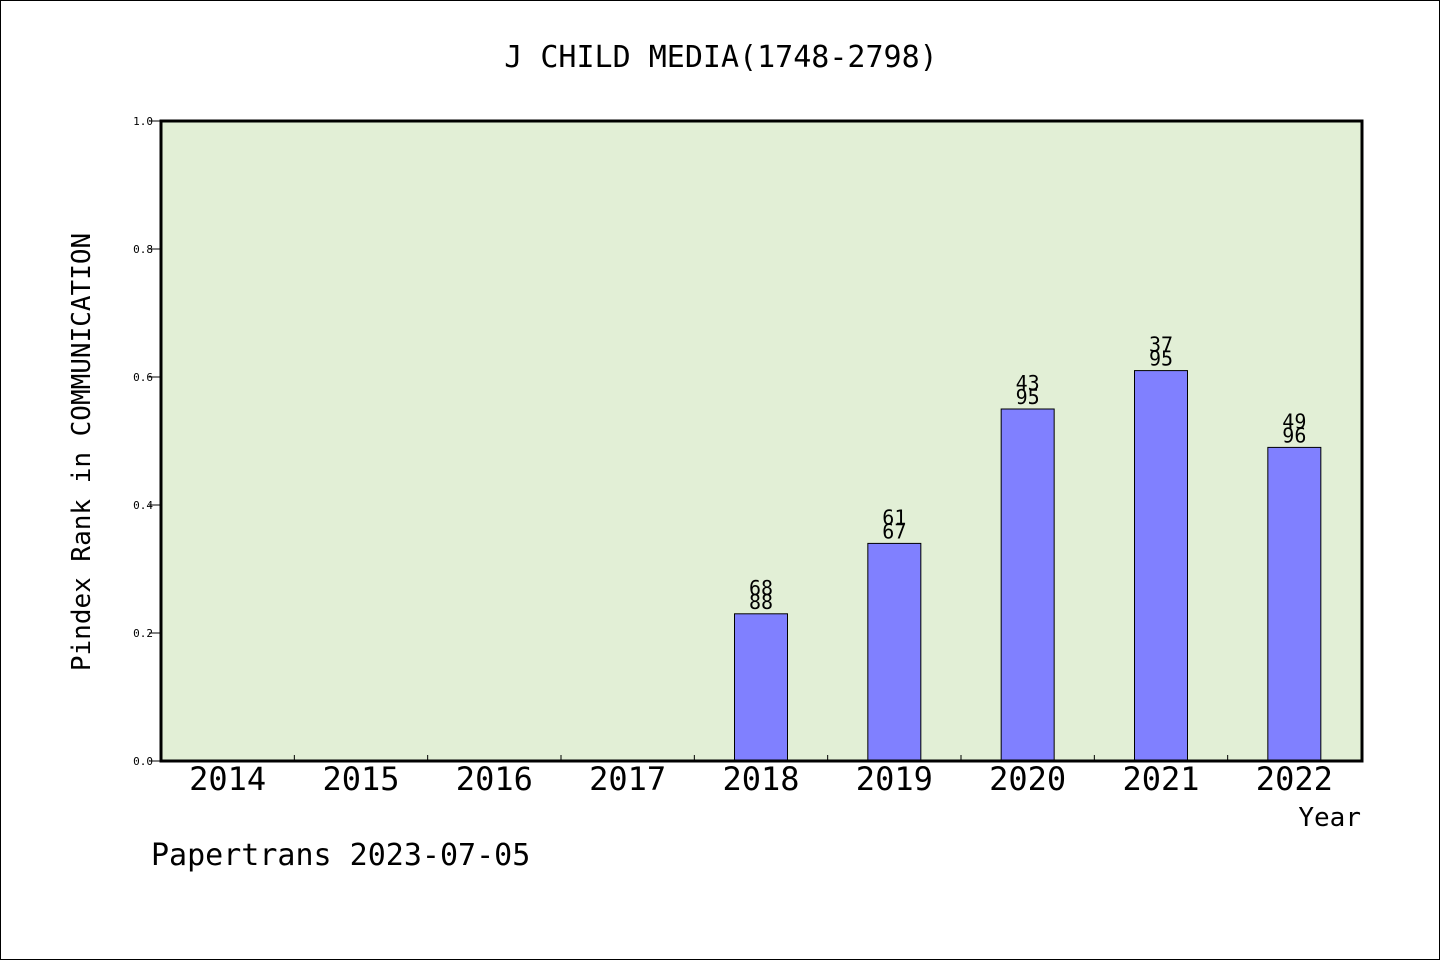 The image size is (1440, 961). Describe the element at coordinates (1028, 383) in the screenshot. I see `bar-label-top: 43` at that location.